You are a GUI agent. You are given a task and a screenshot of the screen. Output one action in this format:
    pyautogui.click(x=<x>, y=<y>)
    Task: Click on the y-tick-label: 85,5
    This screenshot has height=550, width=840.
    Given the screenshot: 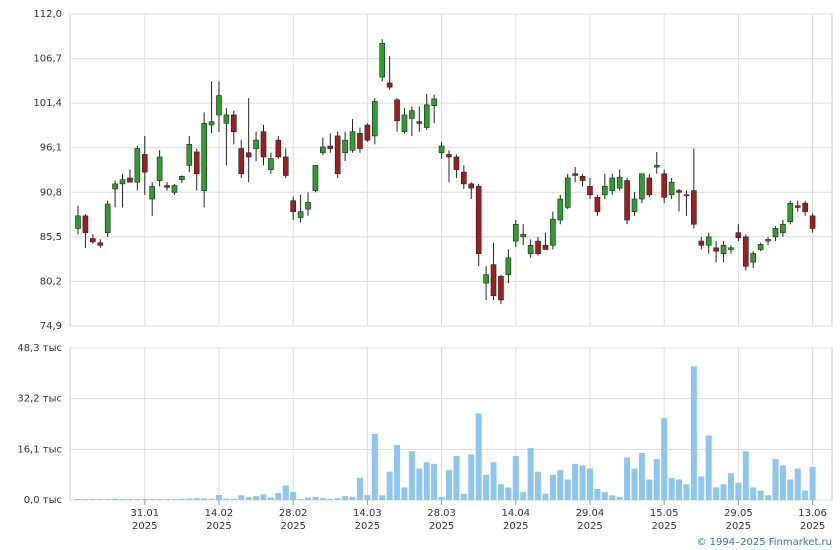 What is the action you would take?
    pyautogui.click(x=51, y=237)
    